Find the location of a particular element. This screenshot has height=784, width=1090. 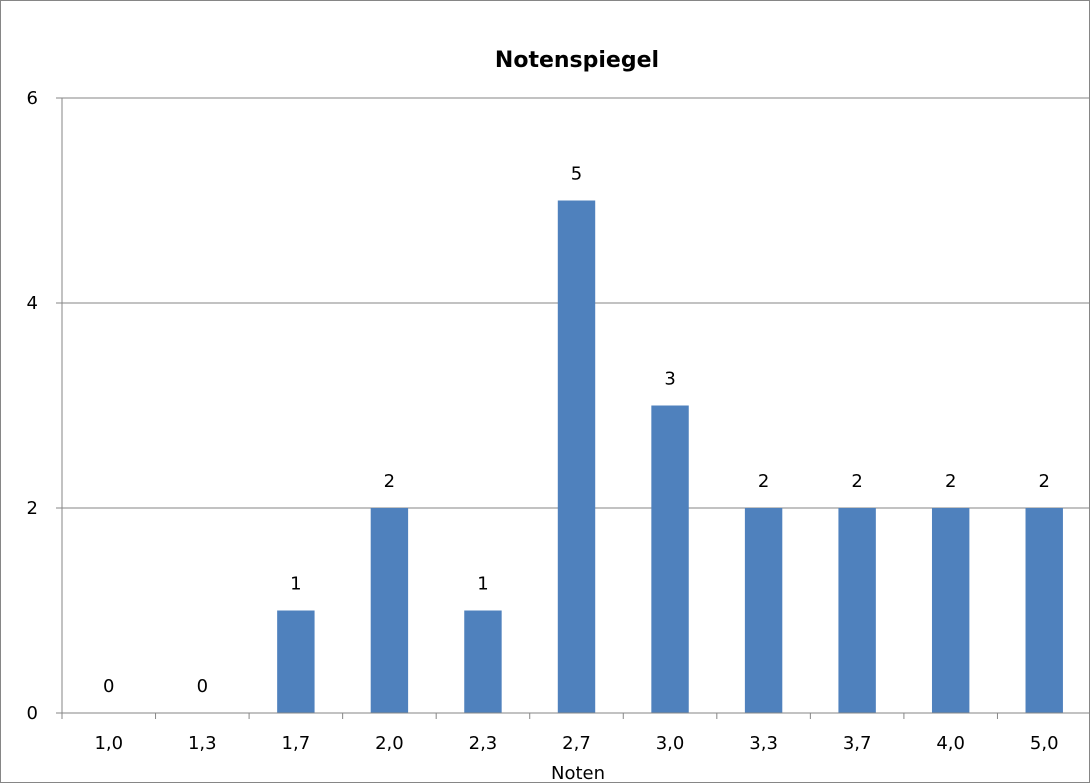

y-tick-label: 4 is located at coordinates (32, 303).